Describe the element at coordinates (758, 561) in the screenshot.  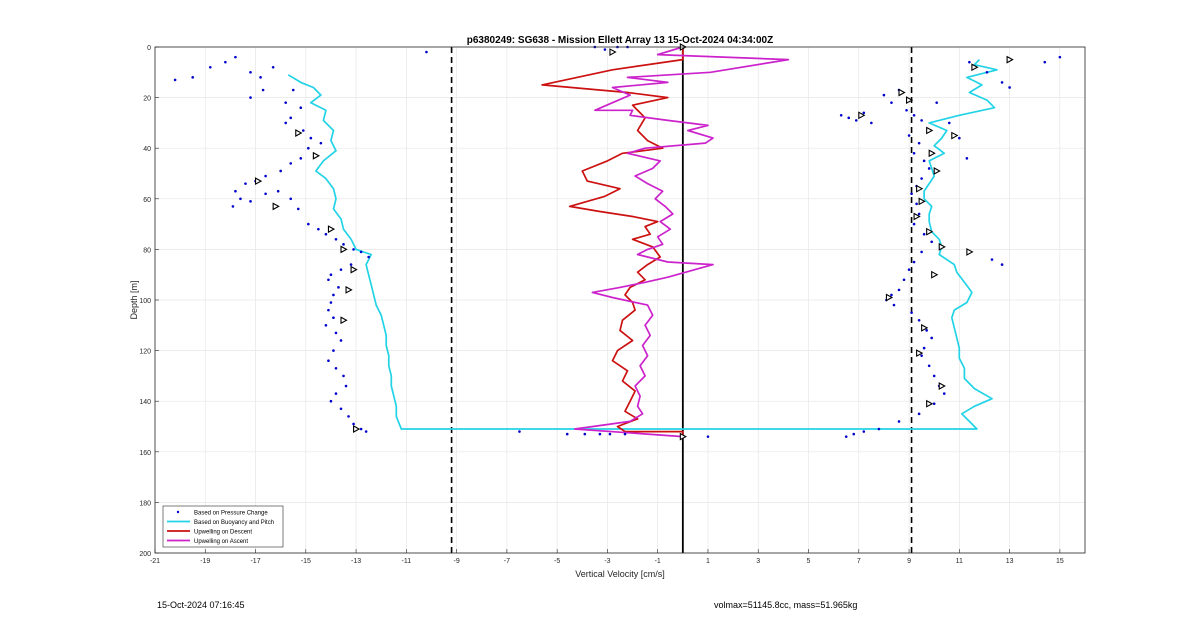
I see `x-tick-label: 3` at that location.